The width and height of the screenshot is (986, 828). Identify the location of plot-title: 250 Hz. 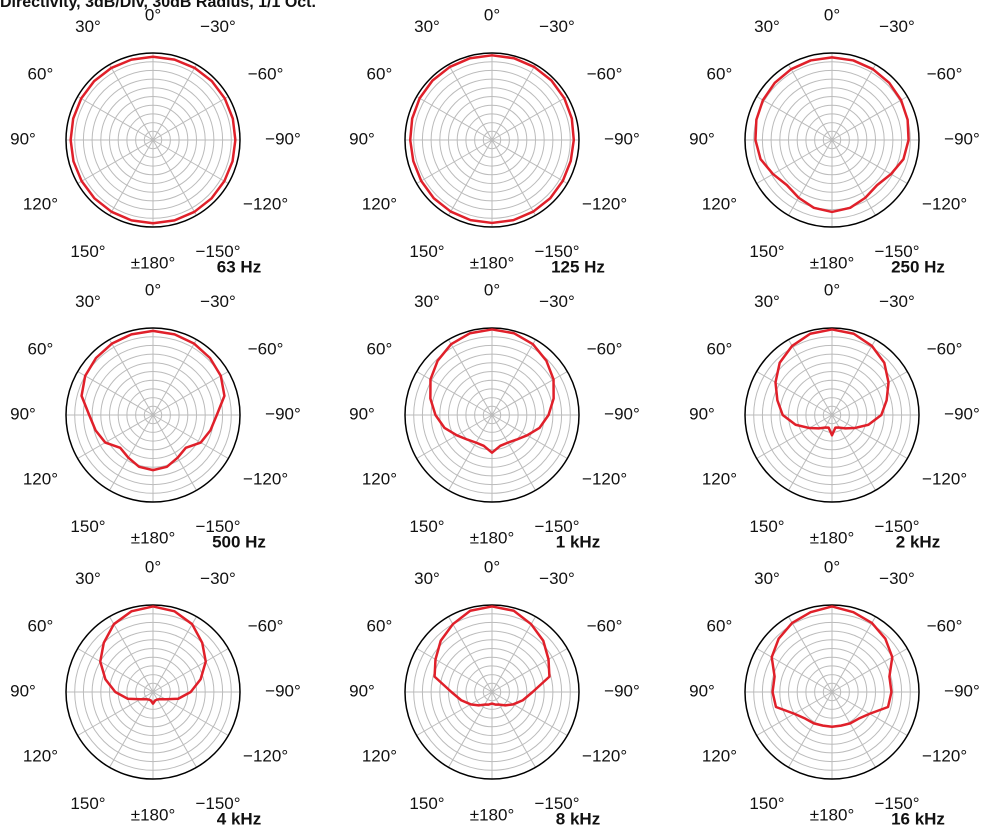
(918, 266).